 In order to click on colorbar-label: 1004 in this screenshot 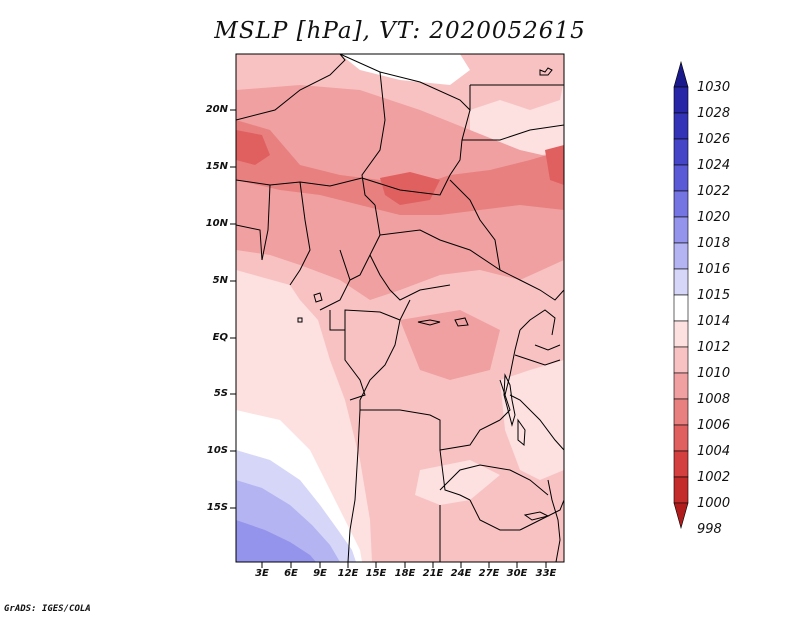, I will do `click(714, 451)`.